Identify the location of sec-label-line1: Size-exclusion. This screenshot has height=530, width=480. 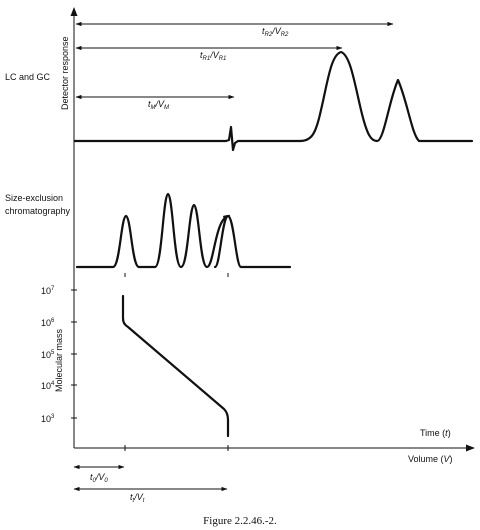
(34, 198).